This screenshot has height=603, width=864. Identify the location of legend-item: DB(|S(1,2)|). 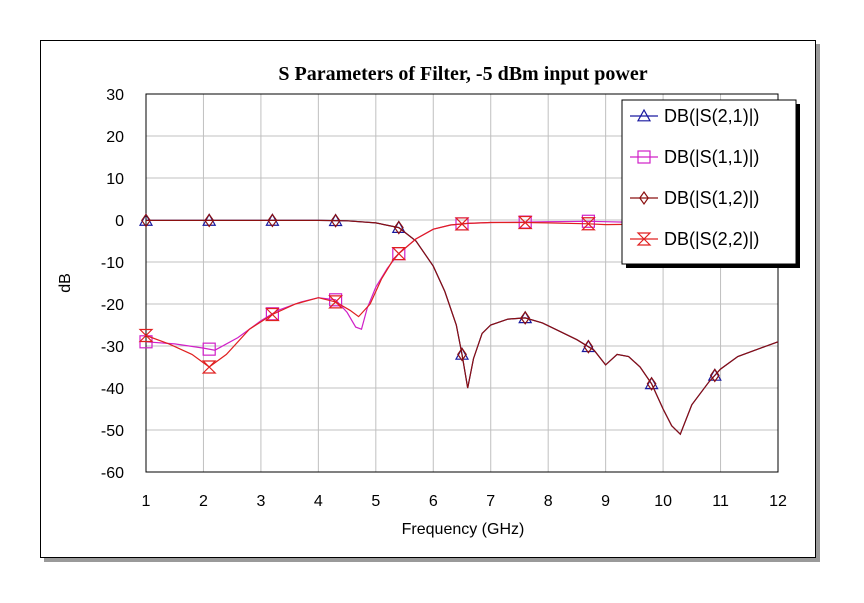
(694, 198).